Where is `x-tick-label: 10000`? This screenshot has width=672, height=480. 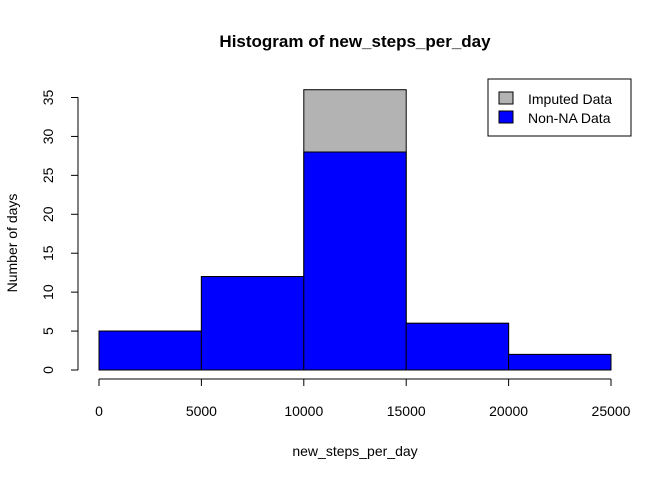 x-tick-label: 10000 is located at coordinates (303, 411).